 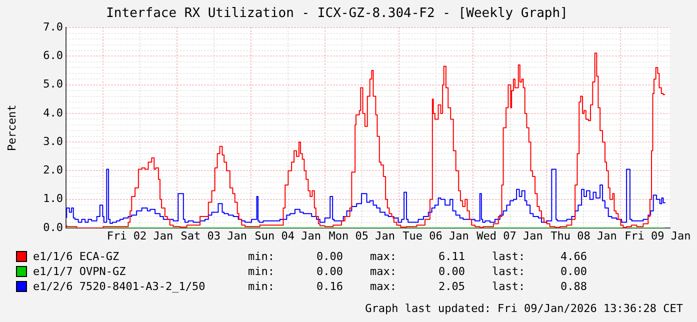 I want to click on text: min: 0.16 max: 2.05 last: 0.88, so click(x=417, y=286).